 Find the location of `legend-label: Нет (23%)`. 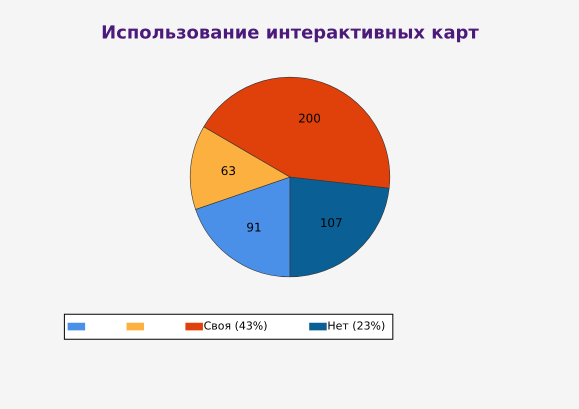

legend-label: Нет (23%) is located at coordinates (356, 326).